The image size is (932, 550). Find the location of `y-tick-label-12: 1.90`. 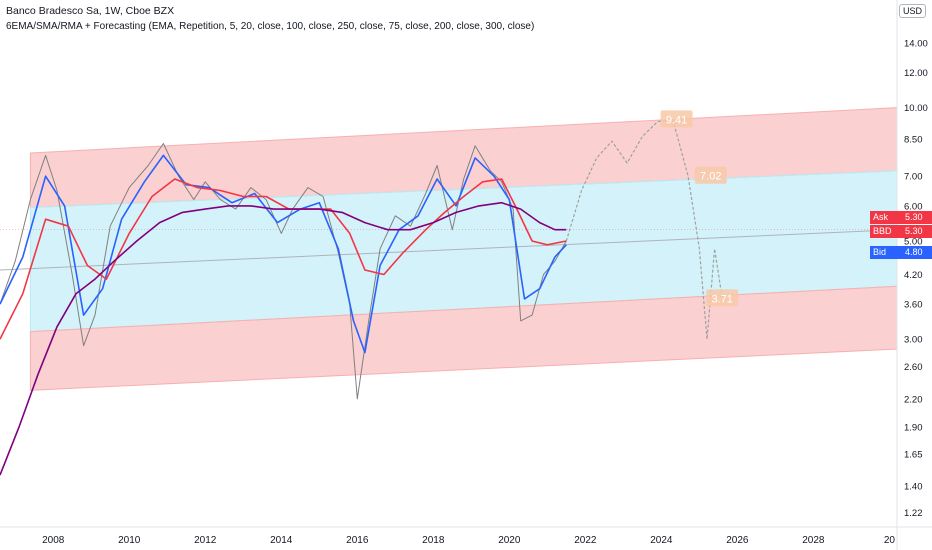

y-tick-label-12: 1.90 is located at coordinates (913, 428).